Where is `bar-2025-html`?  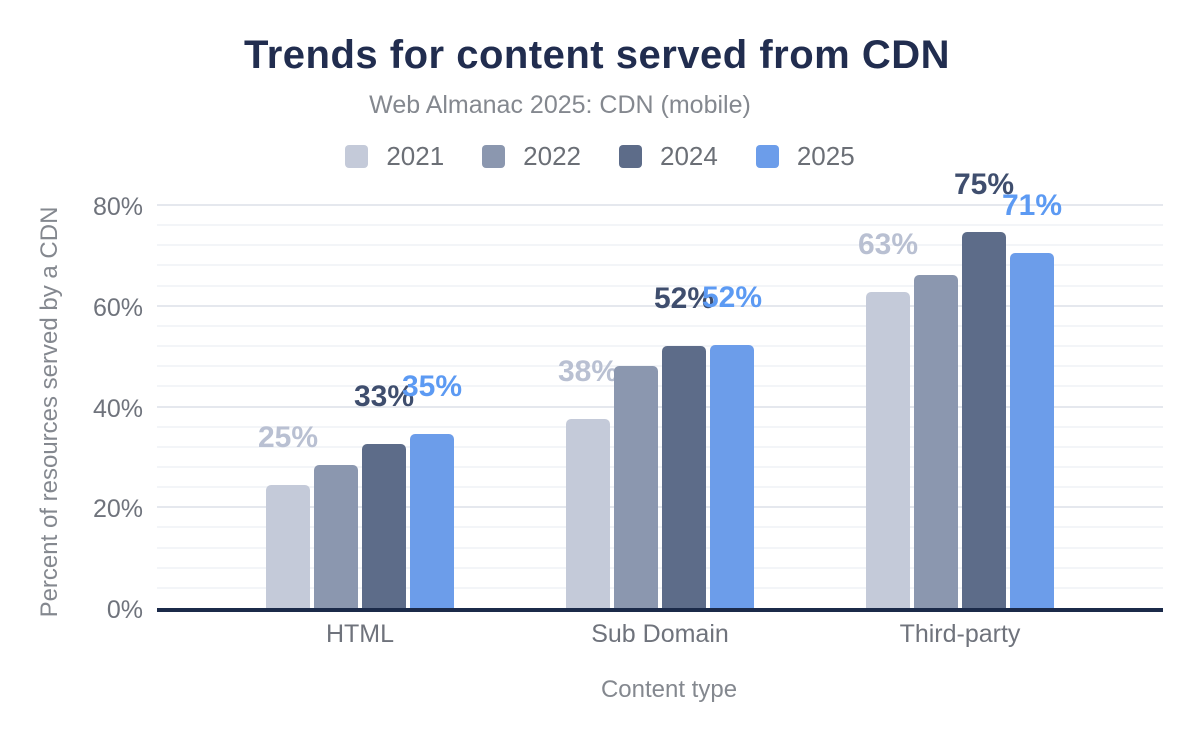 bar-2025-html is located at coordinates (432, 521).